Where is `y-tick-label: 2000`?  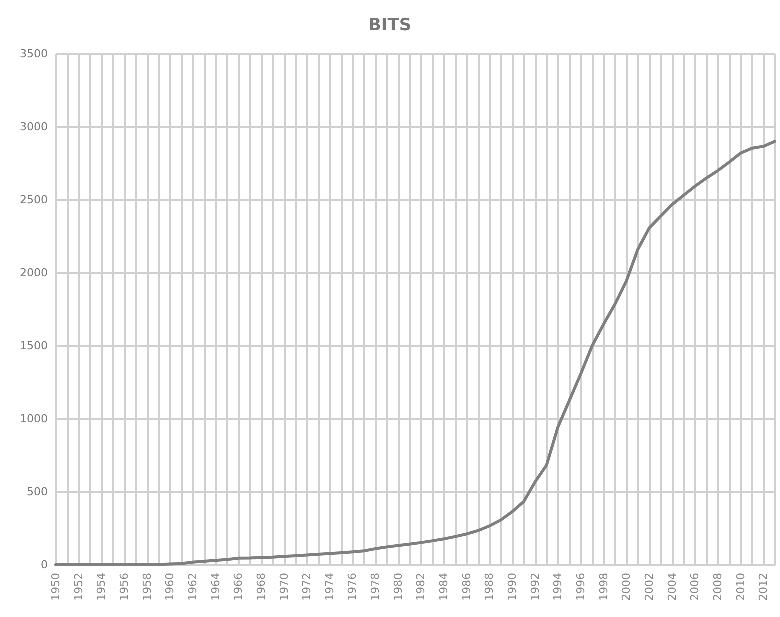
y-tick-label: 2000 is located at coordinates (34, 273).